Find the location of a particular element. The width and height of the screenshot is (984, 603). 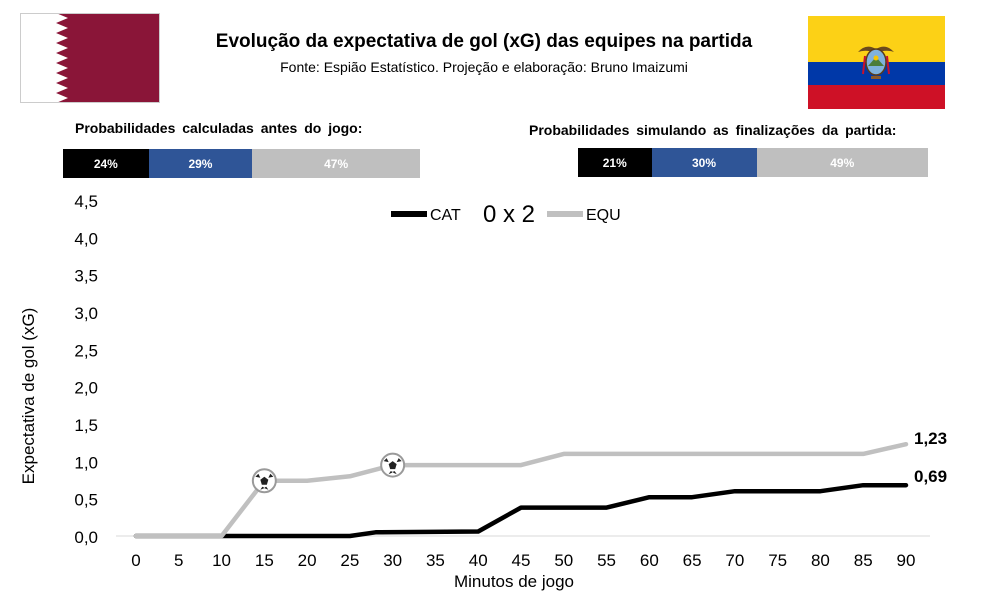

x-tick-label: 10 is located at coordinates (221, 560).